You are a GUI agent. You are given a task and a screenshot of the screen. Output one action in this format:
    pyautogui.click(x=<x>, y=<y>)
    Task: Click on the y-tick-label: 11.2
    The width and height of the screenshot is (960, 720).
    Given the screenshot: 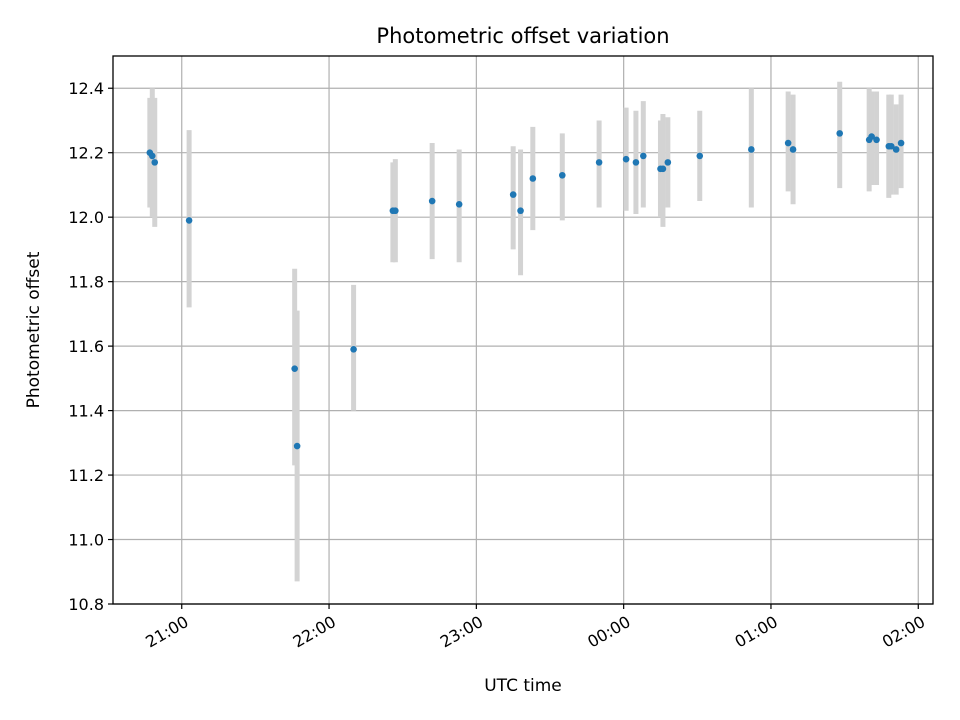 What is the action you would take?
    pyautogui.click(x=86, y=475)
    